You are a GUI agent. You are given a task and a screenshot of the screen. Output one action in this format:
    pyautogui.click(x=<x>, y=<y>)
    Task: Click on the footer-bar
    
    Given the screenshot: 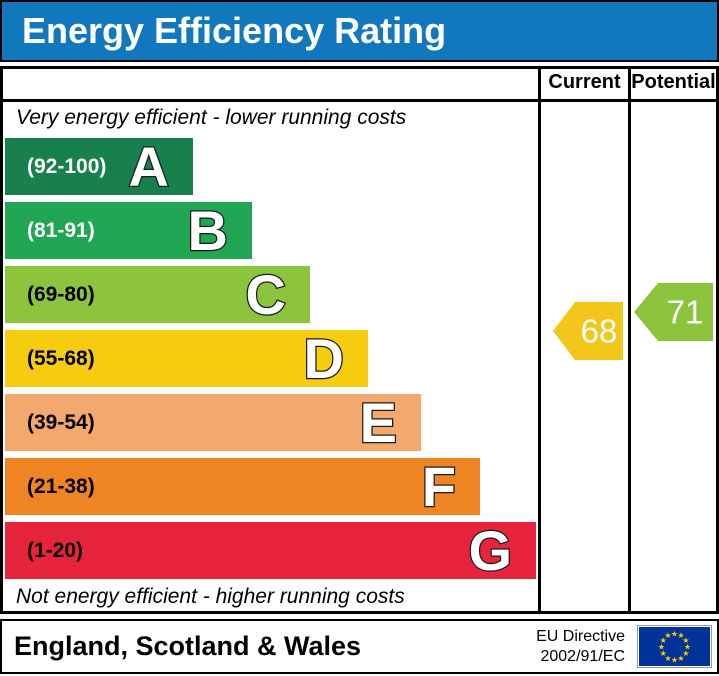 What is the action you would take?
    pyautogui.click(x=359, y=646)
    